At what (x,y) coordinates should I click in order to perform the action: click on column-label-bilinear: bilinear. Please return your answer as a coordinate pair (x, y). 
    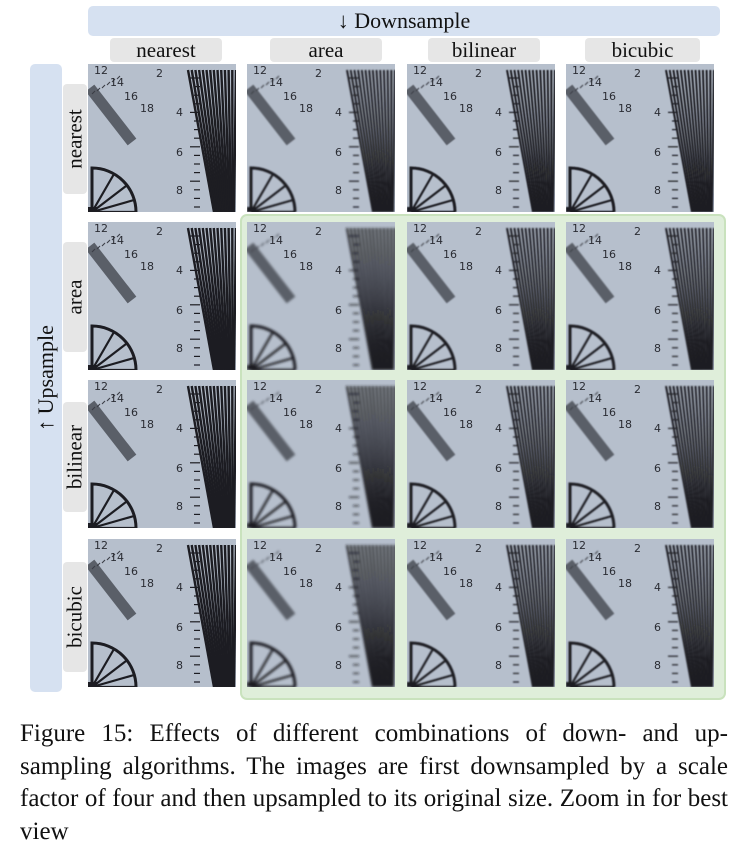
    Looking at the image, I should click on (484, 50).